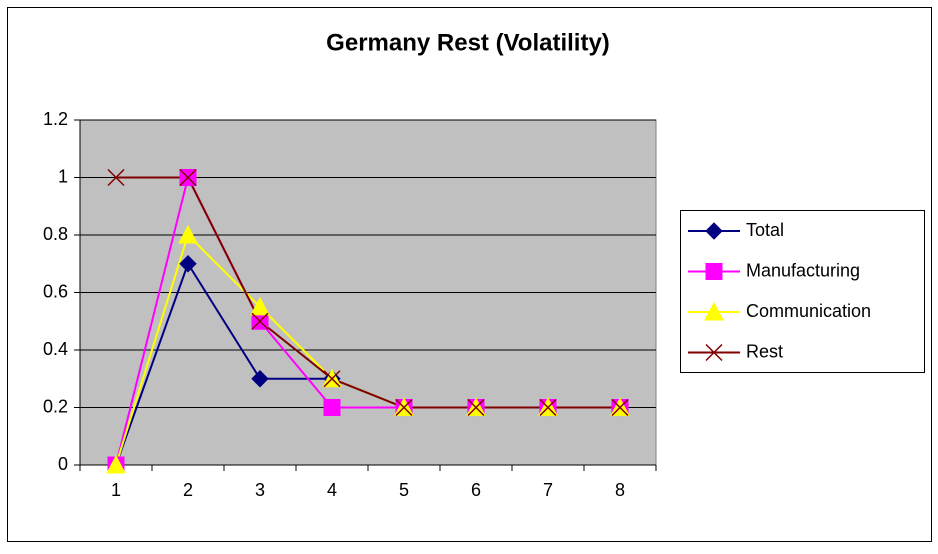  I want to click on y-tick-label: 0.8, so click(55, 234).